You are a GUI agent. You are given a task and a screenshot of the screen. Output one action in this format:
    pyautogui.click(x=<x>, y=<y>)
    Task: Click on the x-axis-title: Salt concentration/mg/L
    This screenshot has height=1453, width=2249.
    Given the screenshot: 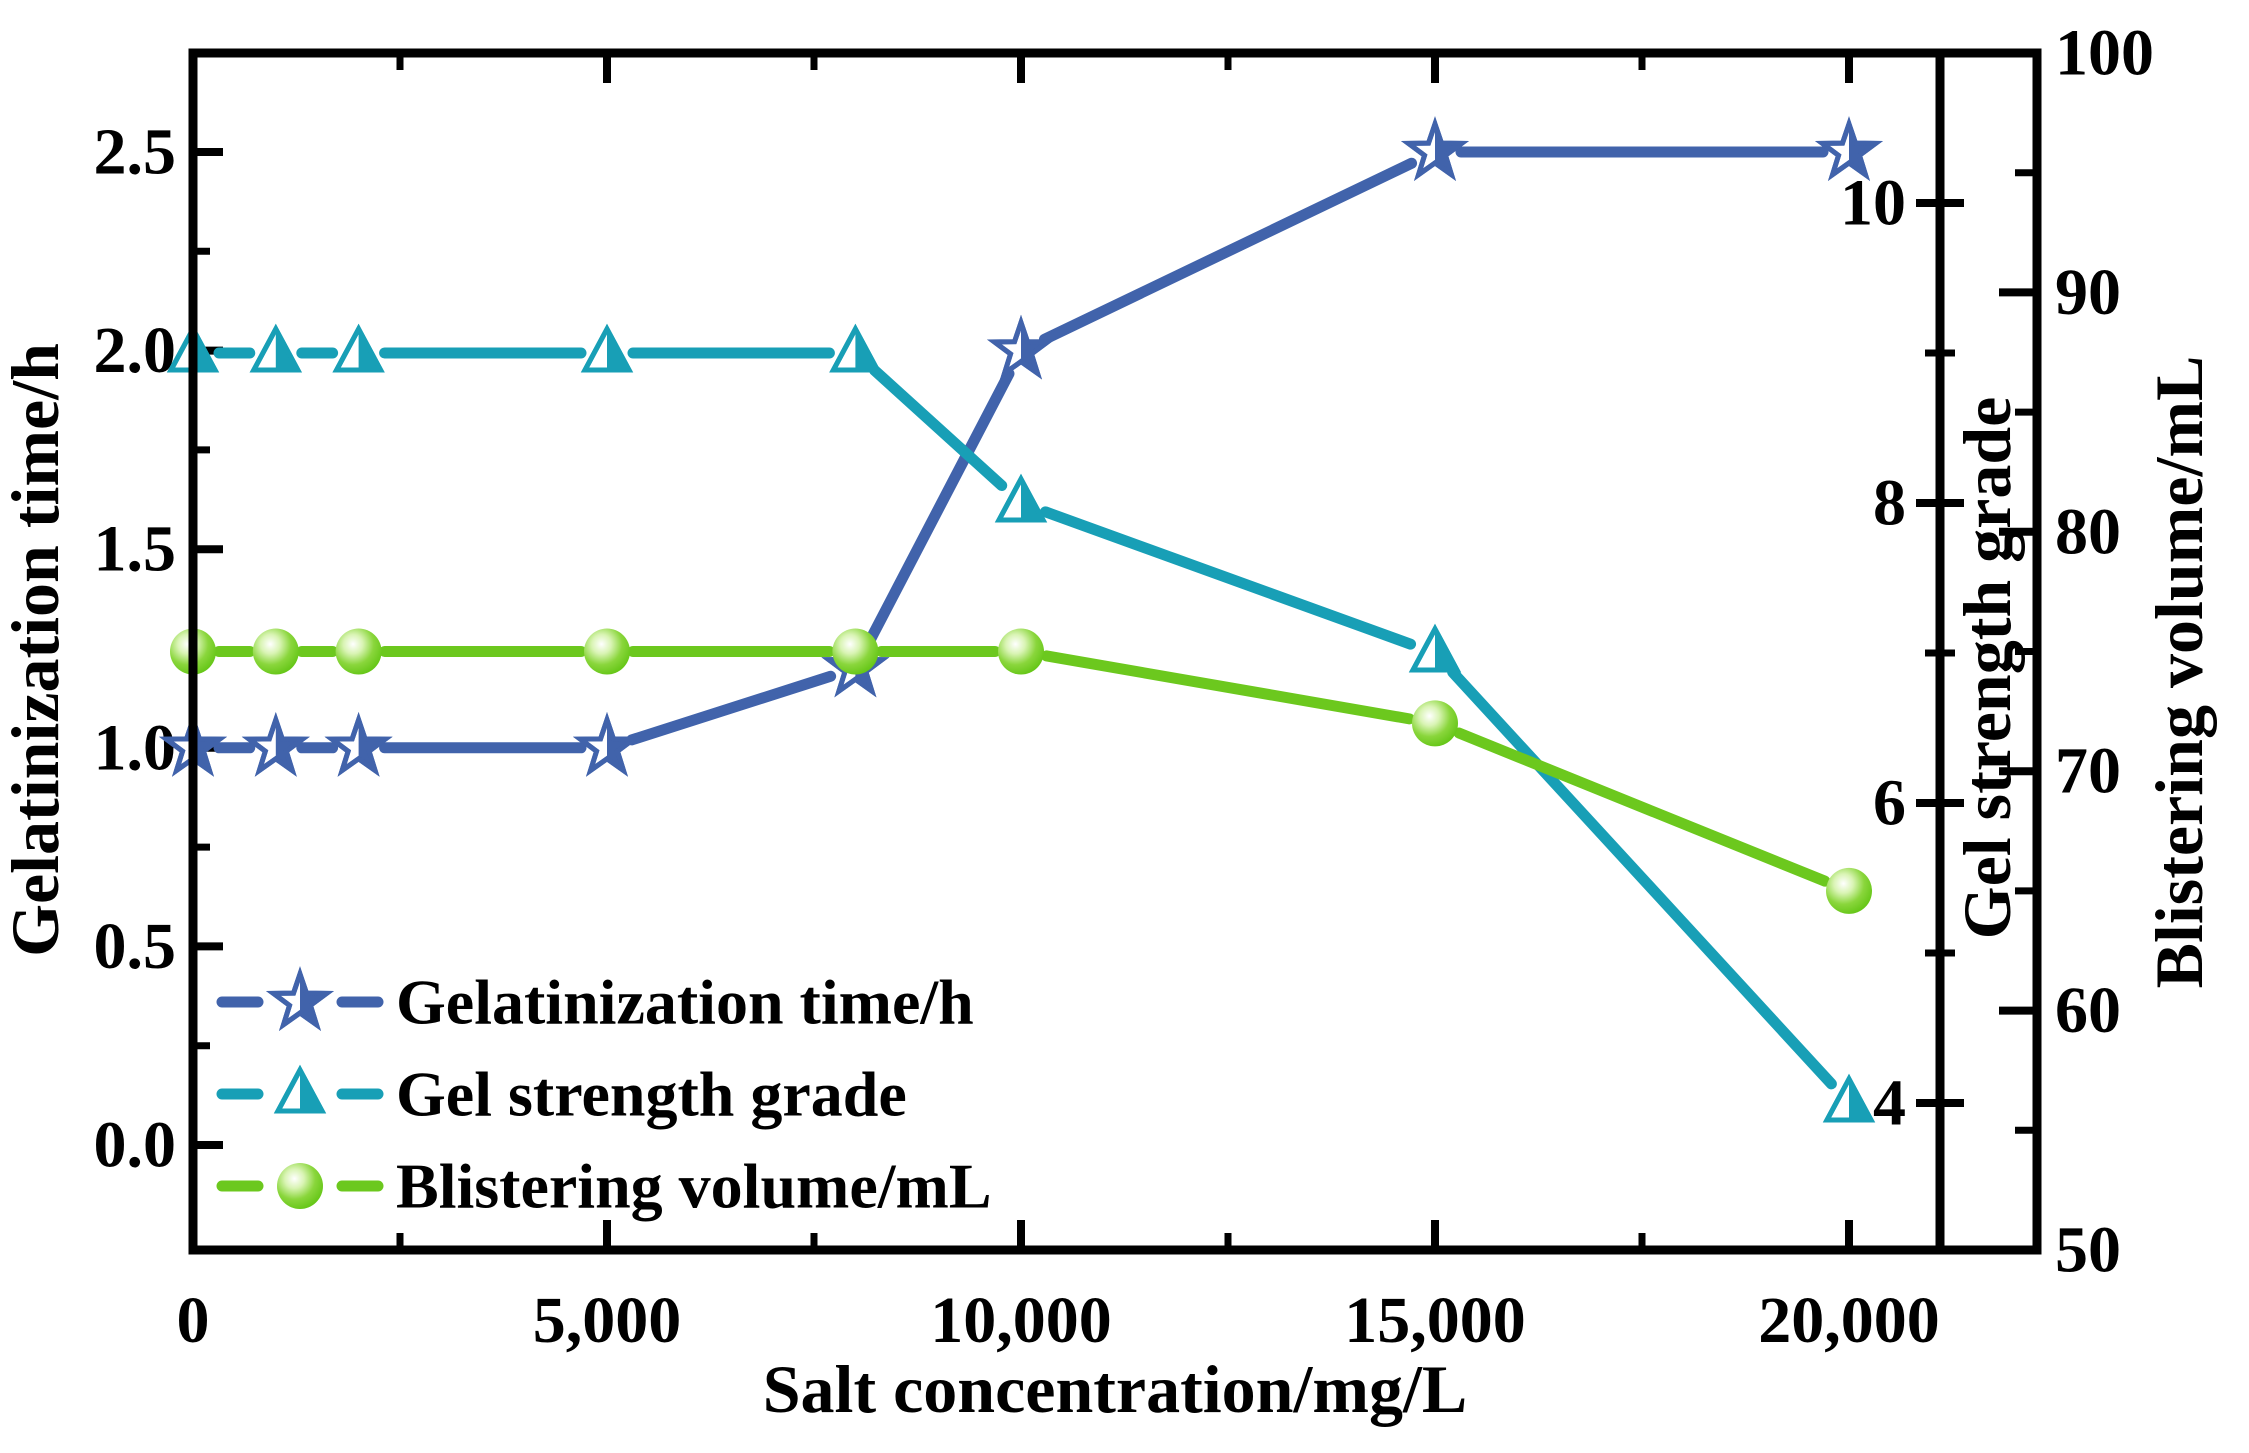 What is the action you would take?
    pyautogui.click(x=1115, y=1389)
    